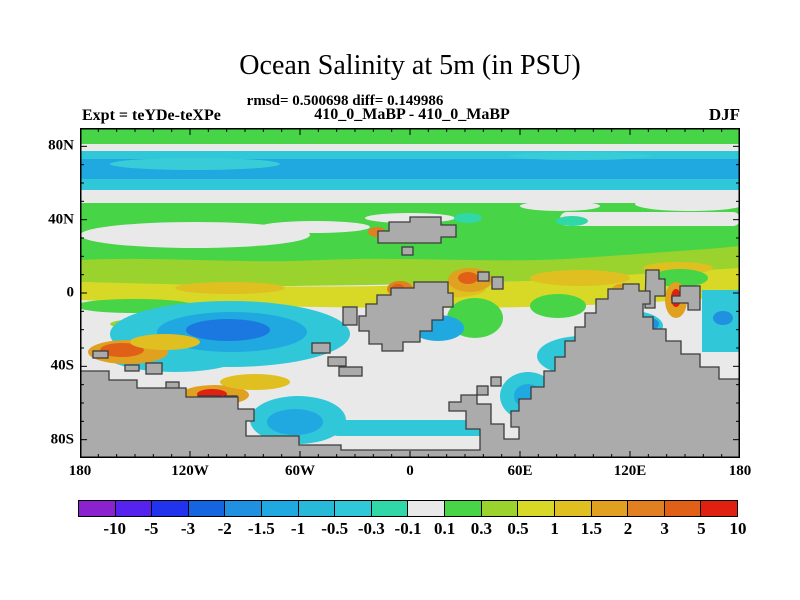 This screenshot has width=800, height=600. I want to click on y-axis-label: 40N, so click(61, 219).